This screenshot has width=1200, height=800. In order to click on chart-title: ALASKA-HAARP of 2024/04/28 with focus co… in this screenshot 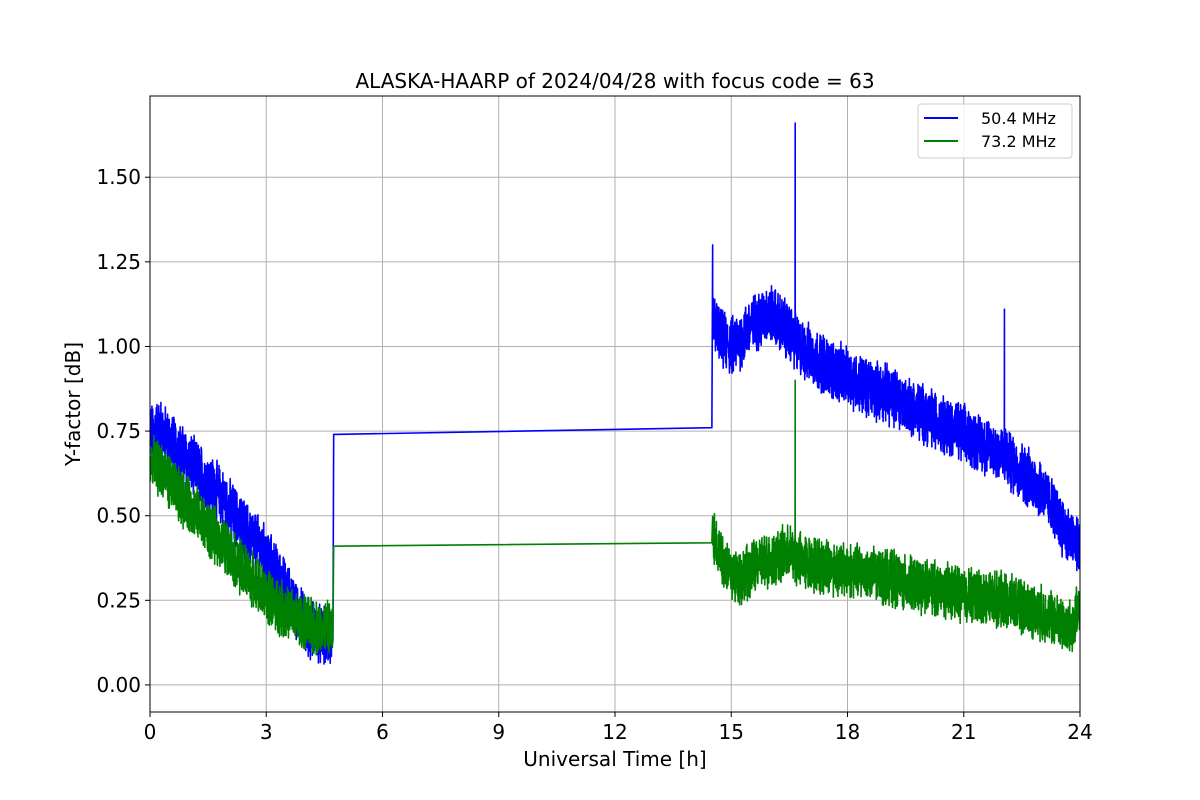, I will do `click(614, 81)`.